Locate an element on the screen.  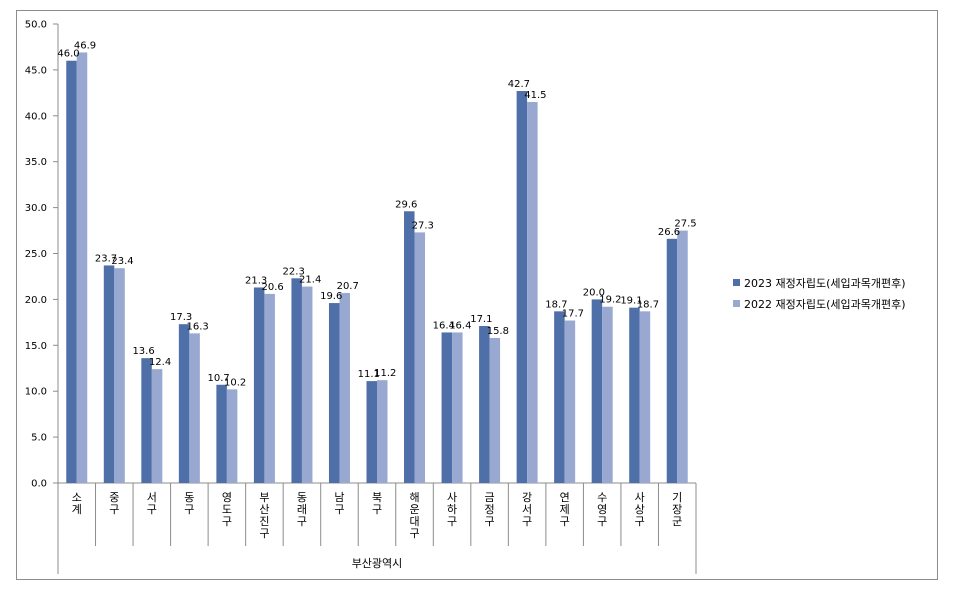
data-label-series-2: 11.2 is located at coordinates (385, 373).